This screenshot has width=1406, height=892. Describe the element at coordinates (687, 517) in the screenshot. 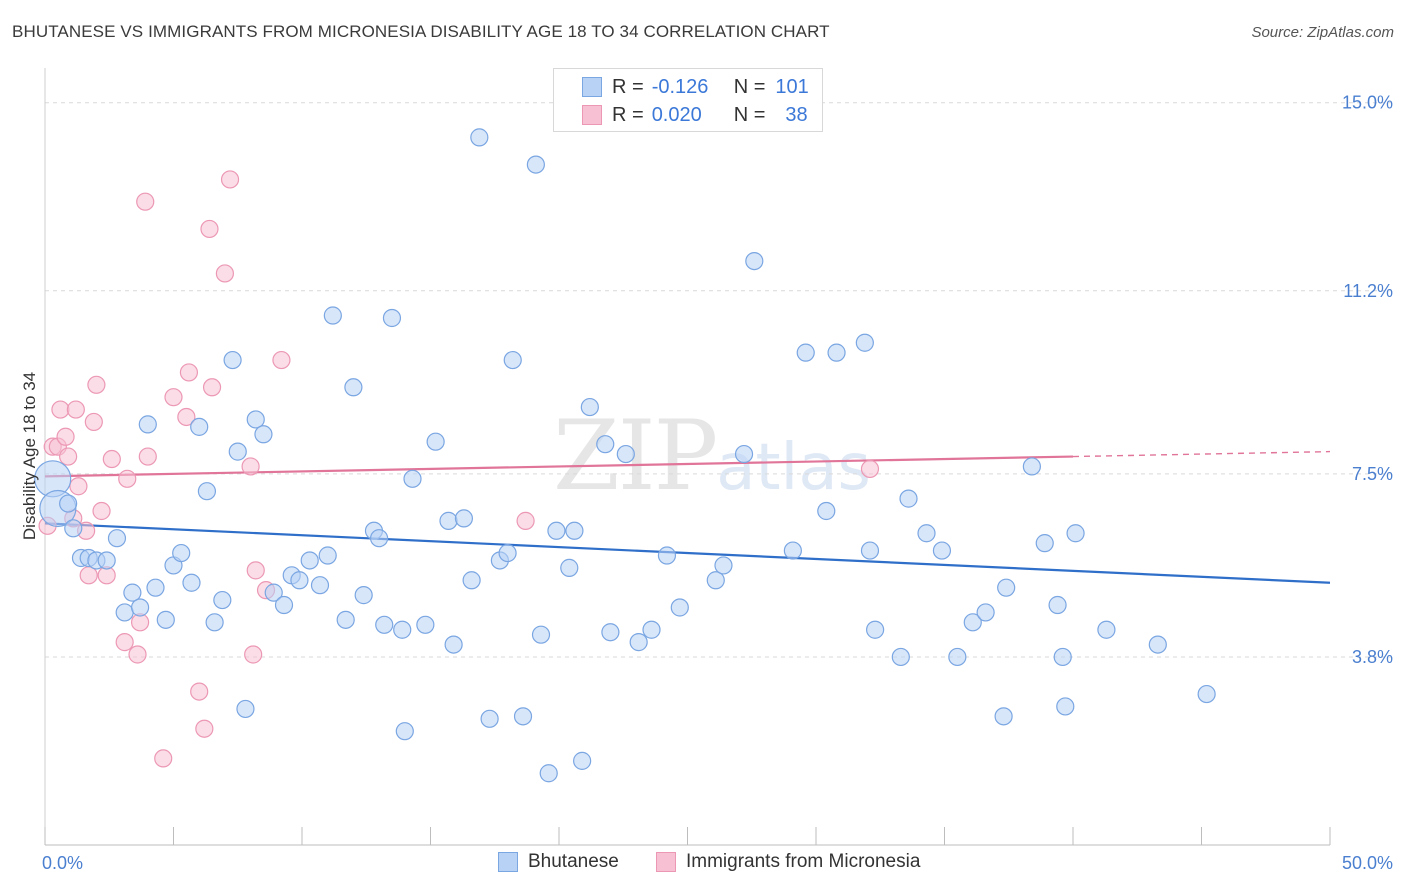

I see `trend-lines` at that location.